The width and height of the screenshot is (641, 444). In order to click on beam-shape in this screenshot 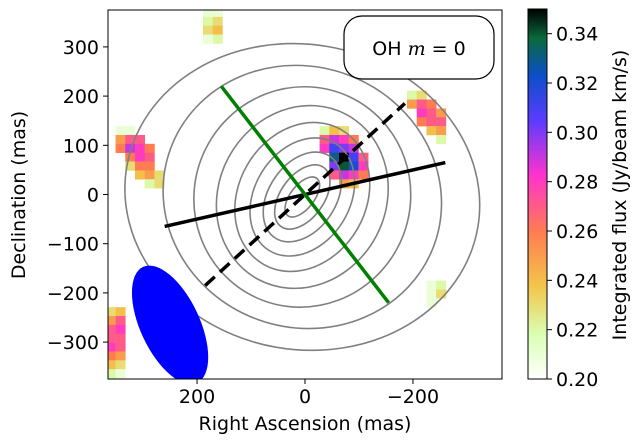, I will do `click(170, 322)`.